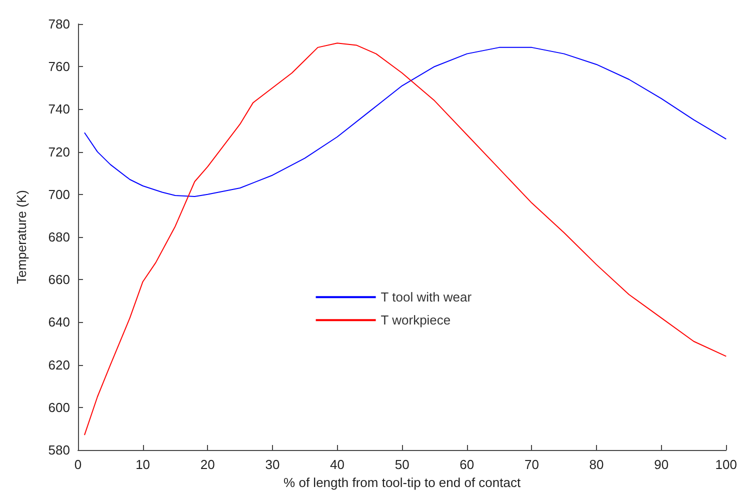 Image resolution: width=740 pixels, height=501 pixels. I want to click on x-tick-label: 70, so click(531, 464).